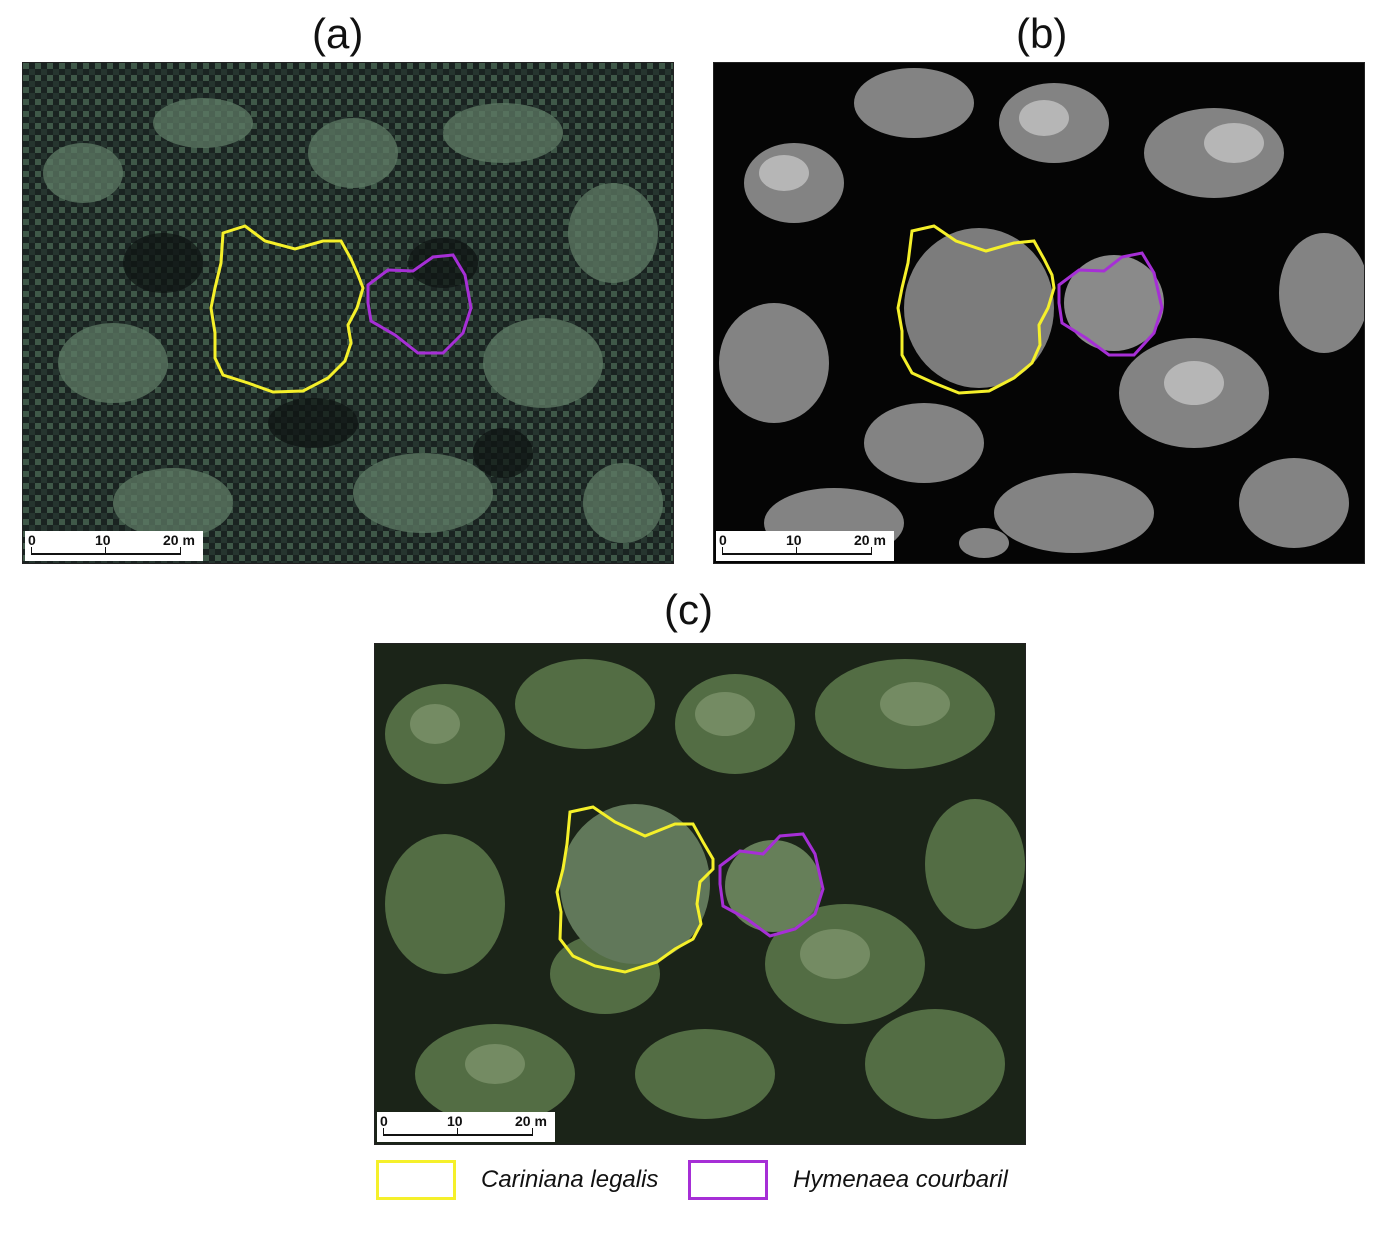  I want to click on legend-label-cariniana: Cariniana legalis, so click(570, 1179).